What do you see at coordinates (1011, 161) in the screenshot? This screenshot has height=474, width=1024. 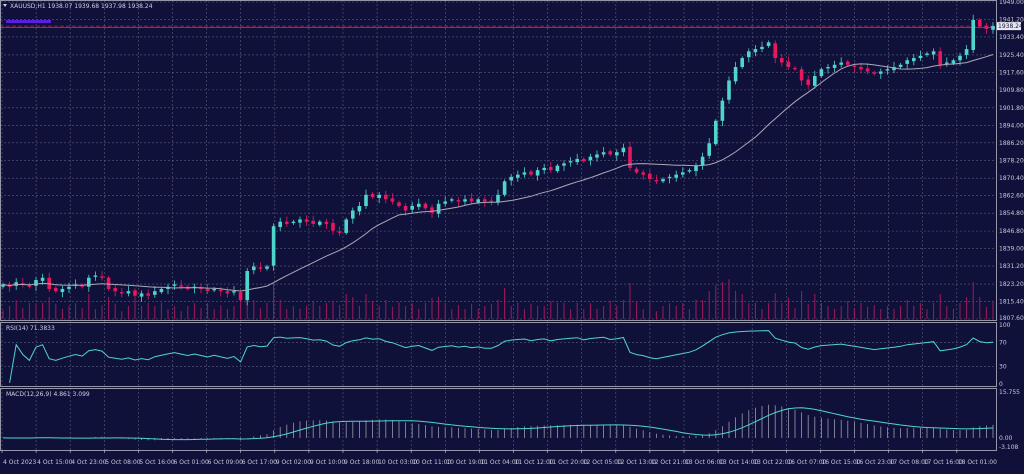 I see `price-tick-label: 1878.20` at bounding box center [1011, 161].